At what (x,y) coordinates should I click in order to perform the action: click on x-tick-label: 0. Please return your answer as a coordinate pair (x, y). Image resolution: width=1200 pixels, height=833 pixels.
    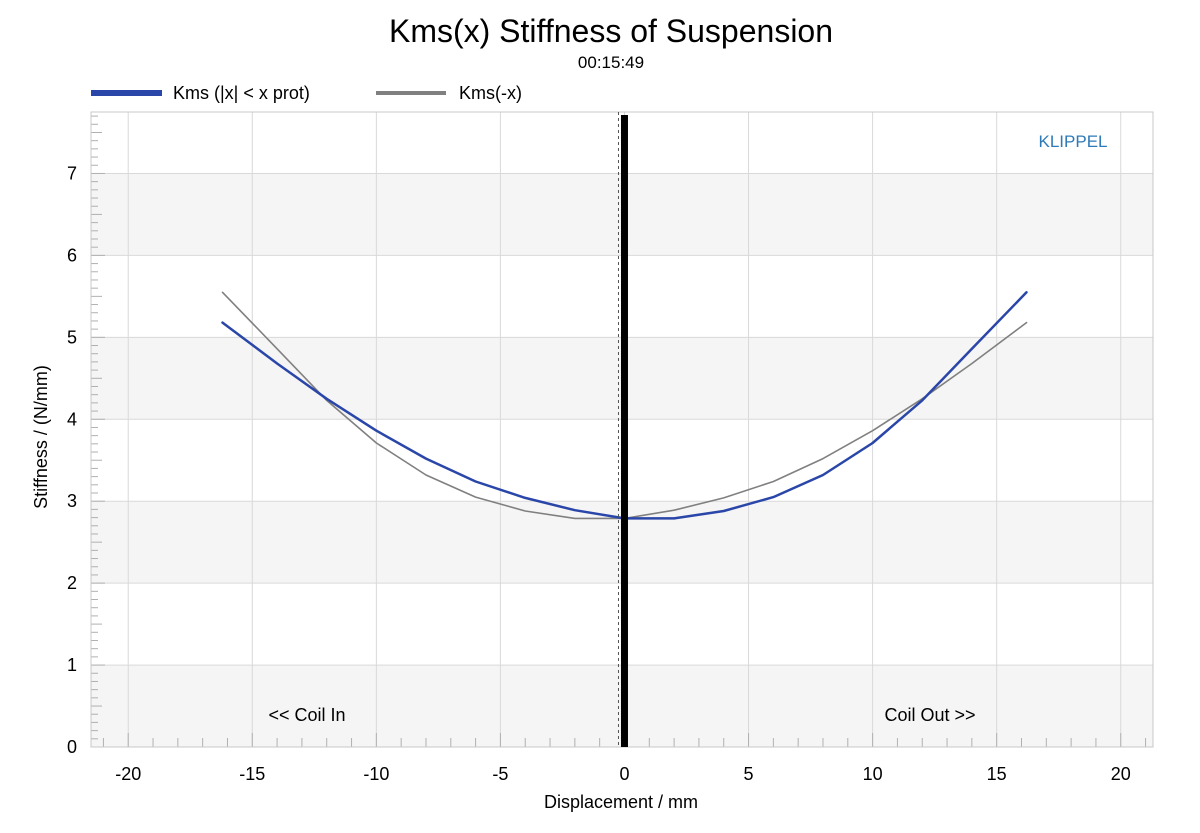
    Looking at the image, I should click on (624, 774).